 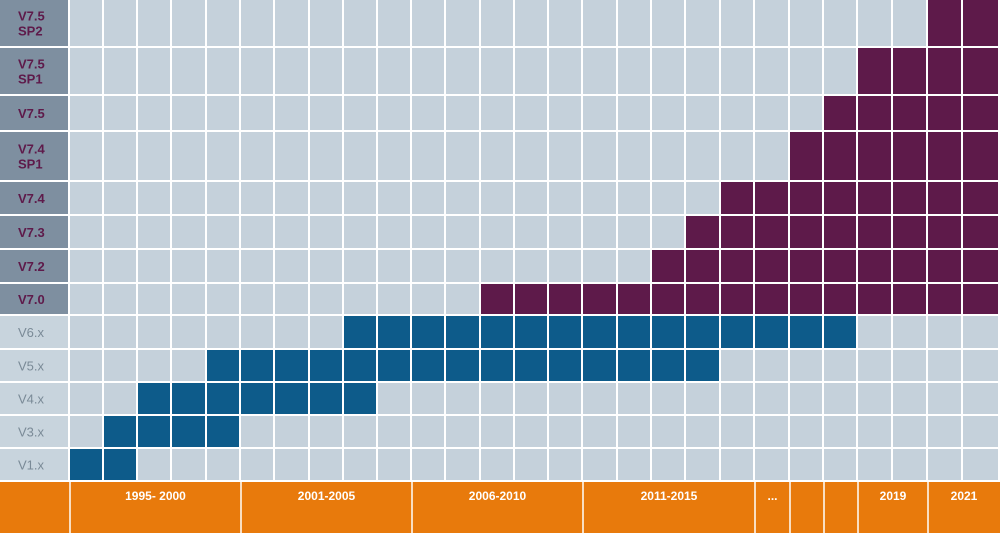 I want to click on version-label: V7.2, so click(x=31, y=266).